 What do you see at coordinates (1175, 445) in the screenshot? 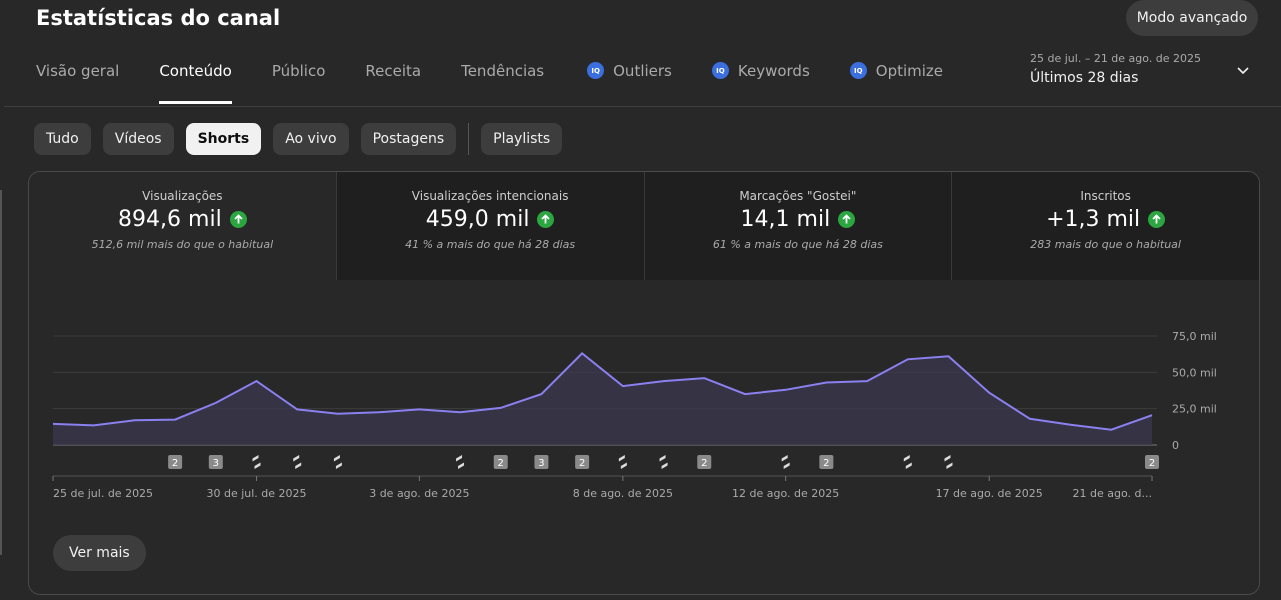
I see `y-tick-label: 0` at bounding box center [1175, 445].